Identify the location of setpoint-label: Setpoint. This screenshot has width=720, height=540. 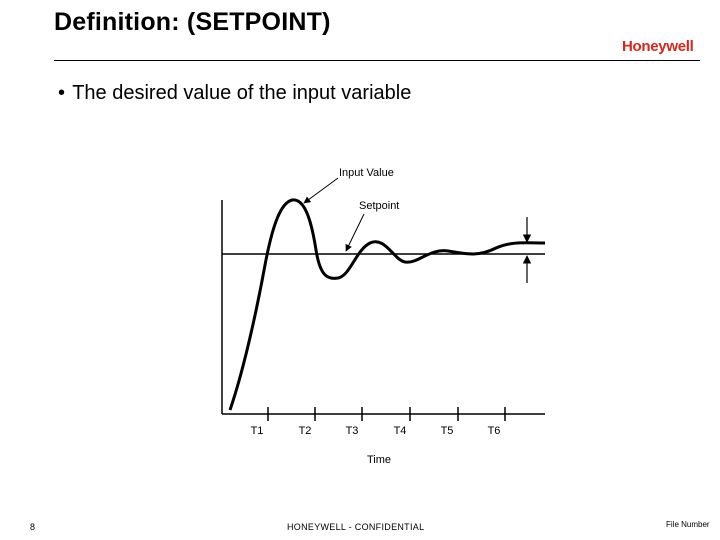
(379, 206).